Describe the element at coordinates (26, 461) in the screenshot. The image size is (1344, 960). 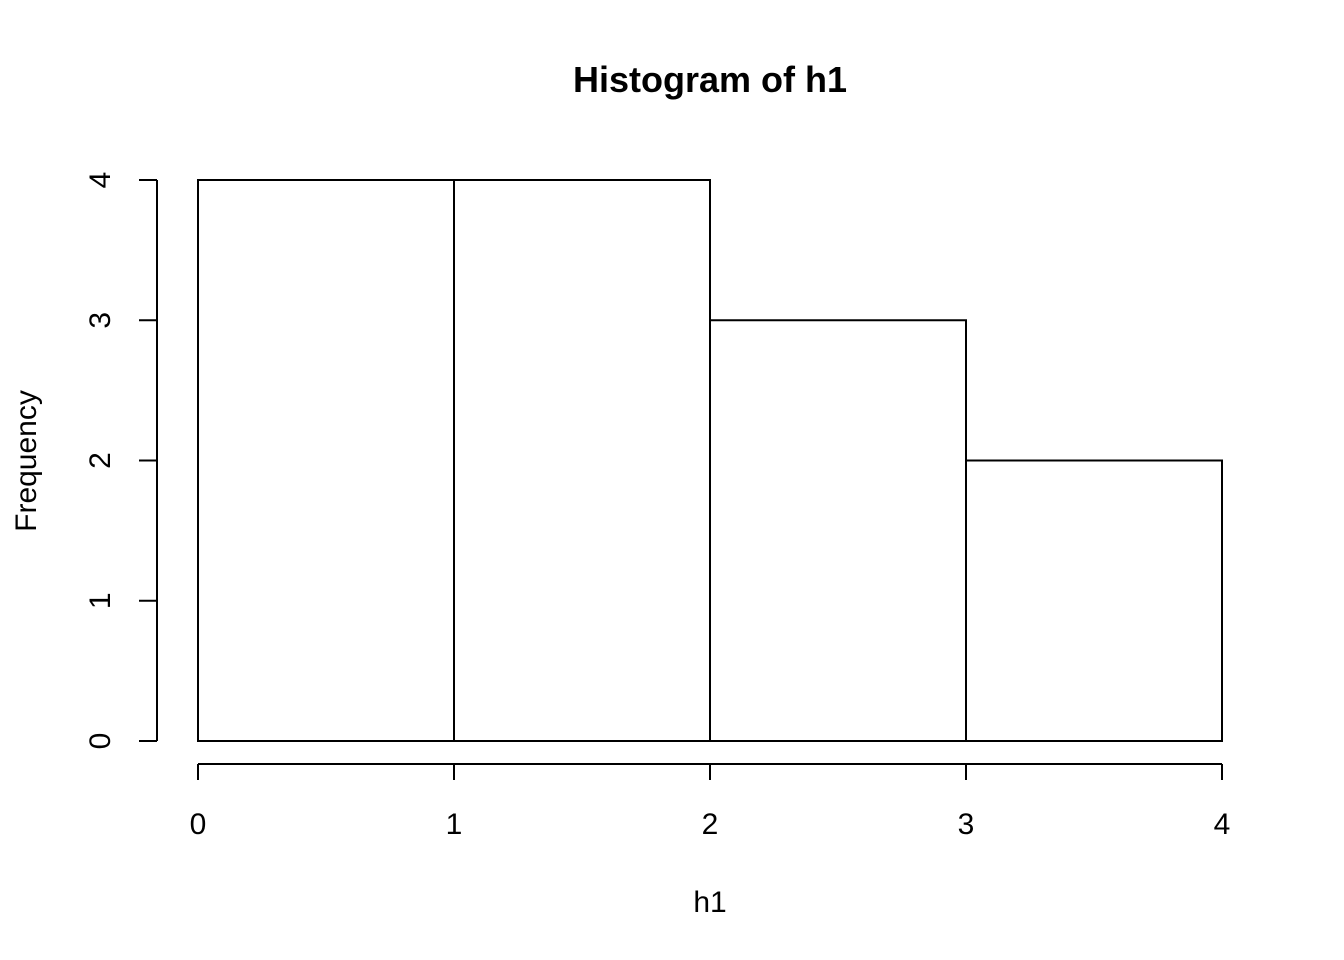
I see `y-axis-label: Frequency` at that location.